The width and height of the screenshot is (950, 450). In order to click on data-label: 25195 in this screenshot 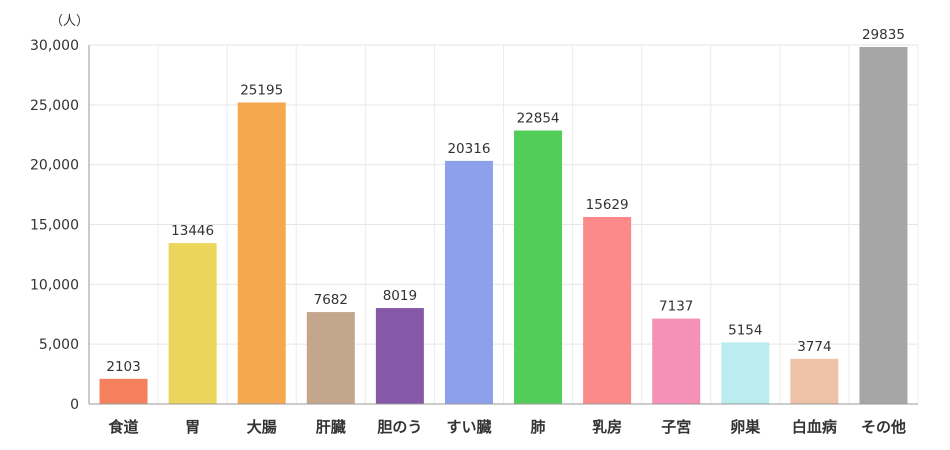, I will do `click(261, 90)`.